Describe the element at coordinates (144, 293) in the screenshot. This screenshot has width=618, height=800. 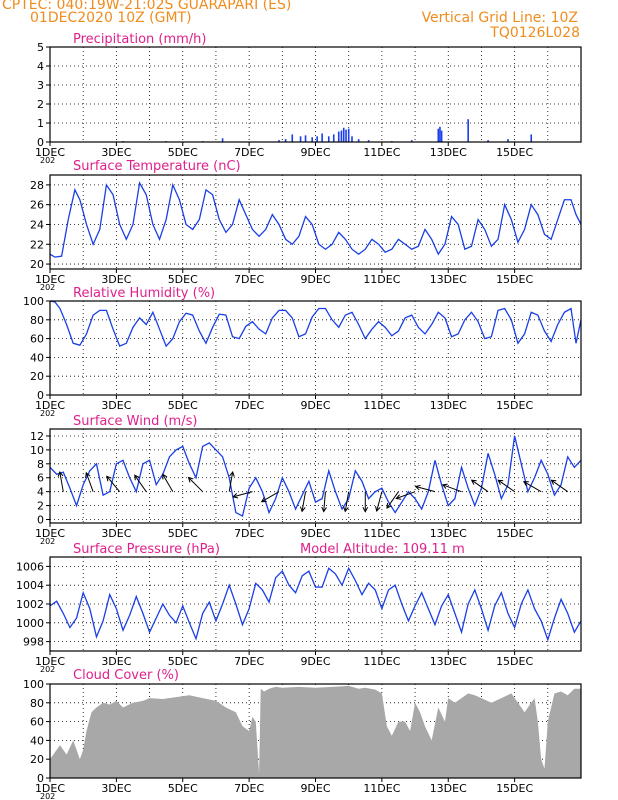
I see `panel-title: Relative Humidity (%)` at that location.